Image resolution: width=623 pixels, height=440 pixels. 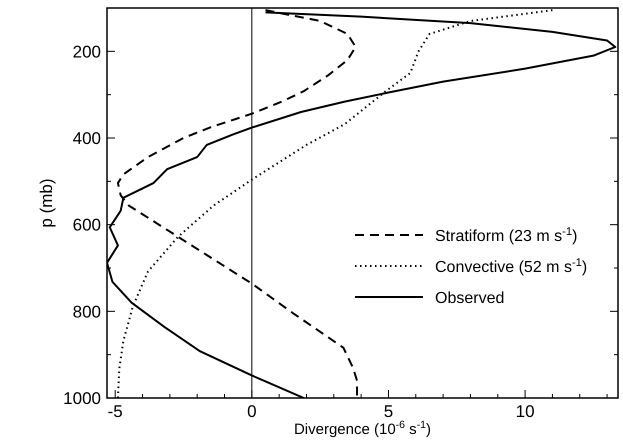 I want to click on x-tick-label: 0, so click(x=252, y=411).